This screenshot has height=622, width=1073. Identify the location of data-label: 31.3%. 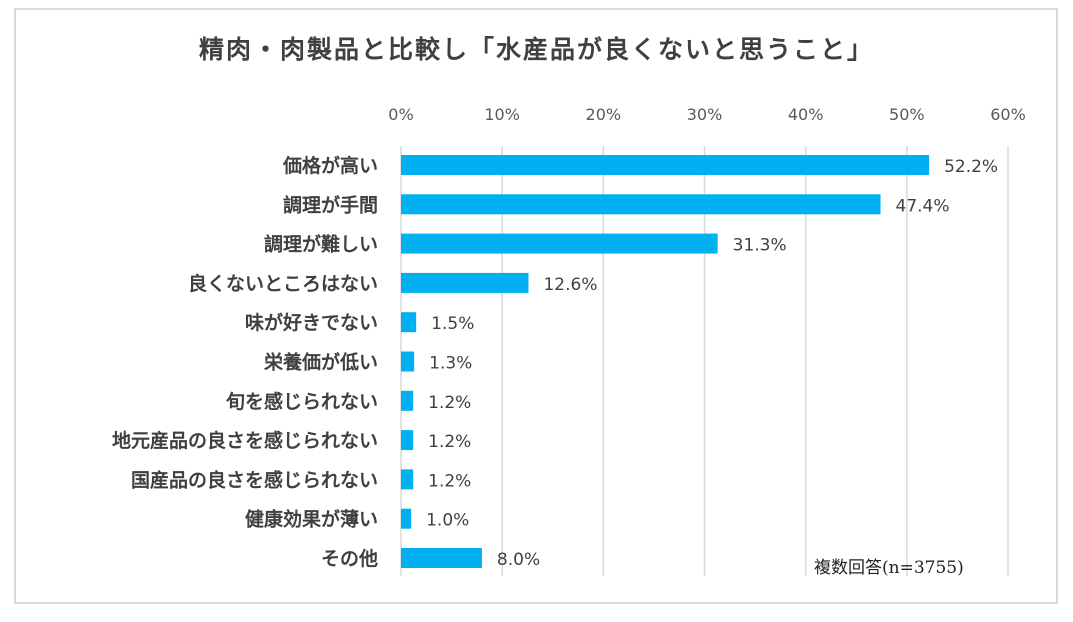
(760, 246).